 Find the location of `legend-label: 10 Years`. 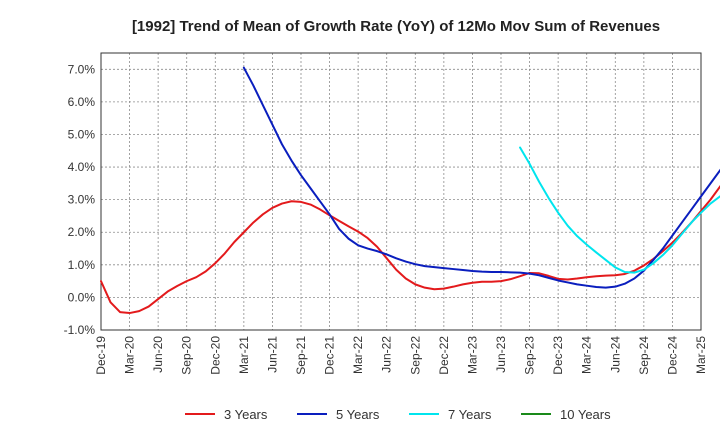

legend-label: 10 Years is located at coordinates (585, 414).